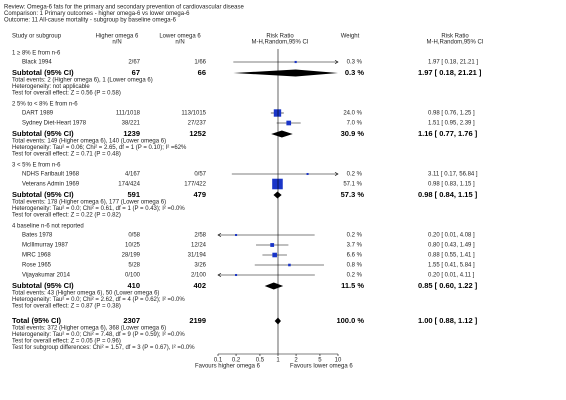  What do you see at coordinates (133, 285) in the screenshot?
I see `higher-total: 410` at bounding box center [133, 285].